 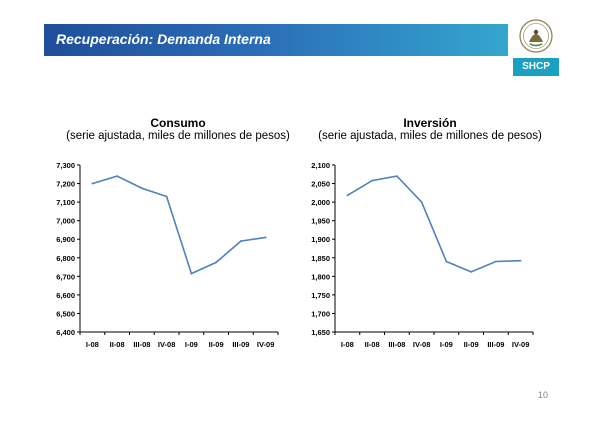 What do you see at coordinates (372, 344) in the screenshot?
I see `inversion-x-tick-label: II-08` at bounding box center [372, 344].